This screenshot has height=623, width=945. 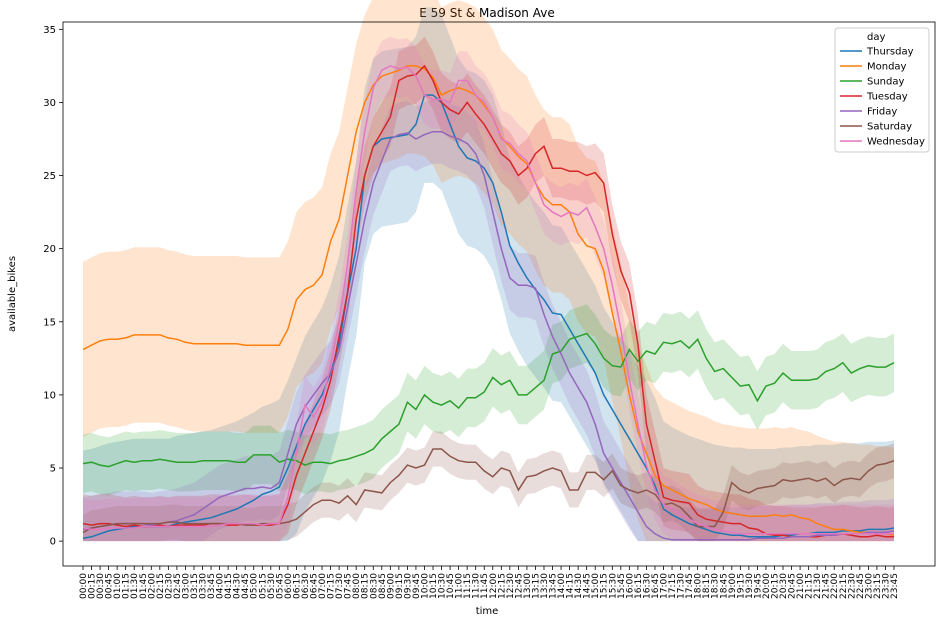 I want to click on x-tick-label: 03:15, so click(x=195, y=586).